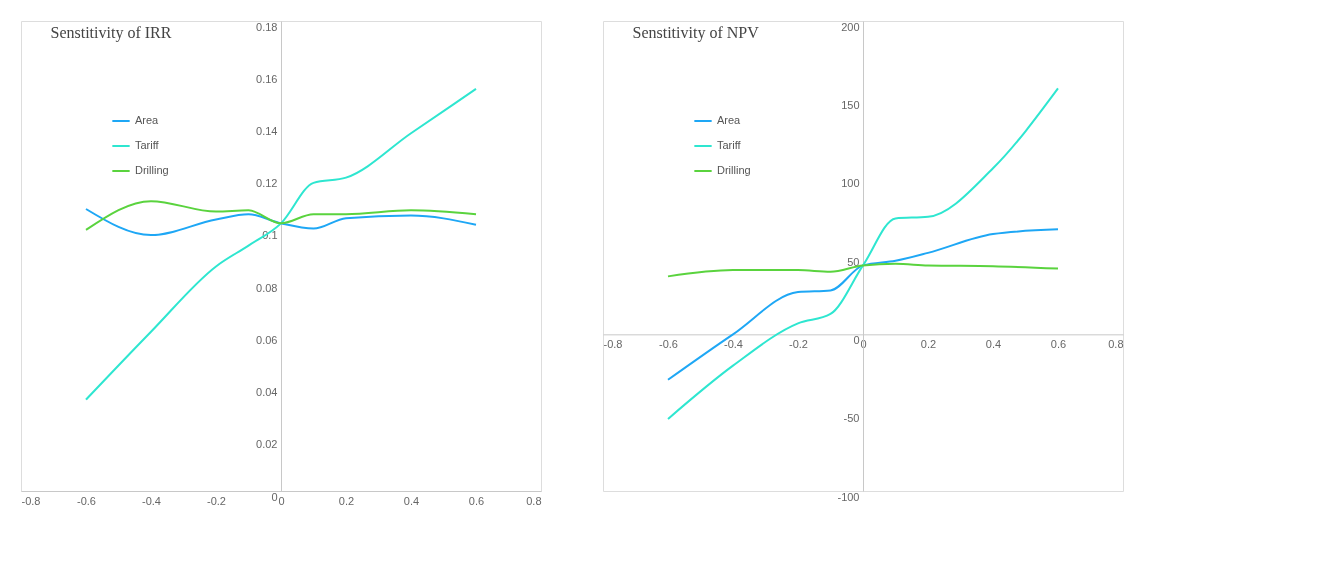 Image resolution: width=1318 pixels, height=585 pixels. What do you see at coordinates (267, 287) in the screenshot?
I see `y-tick-label: 0.08` at bounding box center [267, 287].